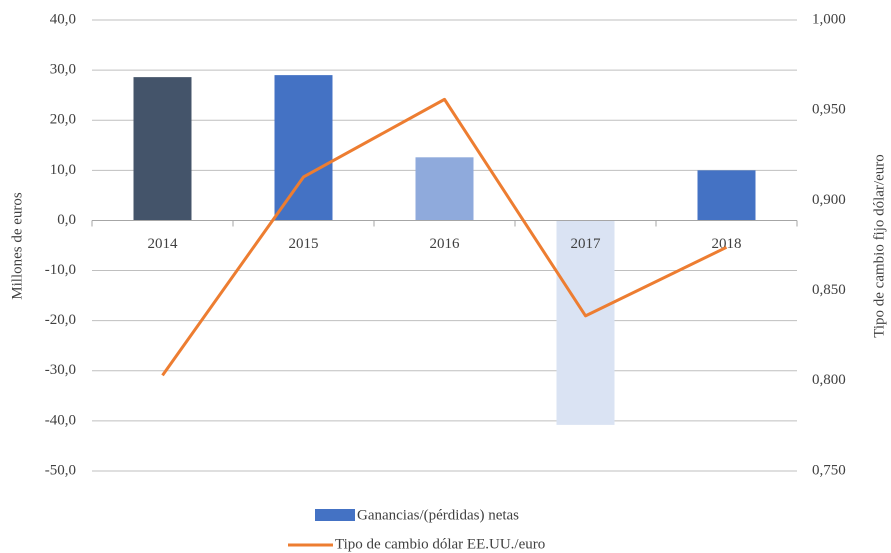 The height and width of the screenshot is (553, 891). I want to click on x-tick-label: 2014, so click(163, 244).